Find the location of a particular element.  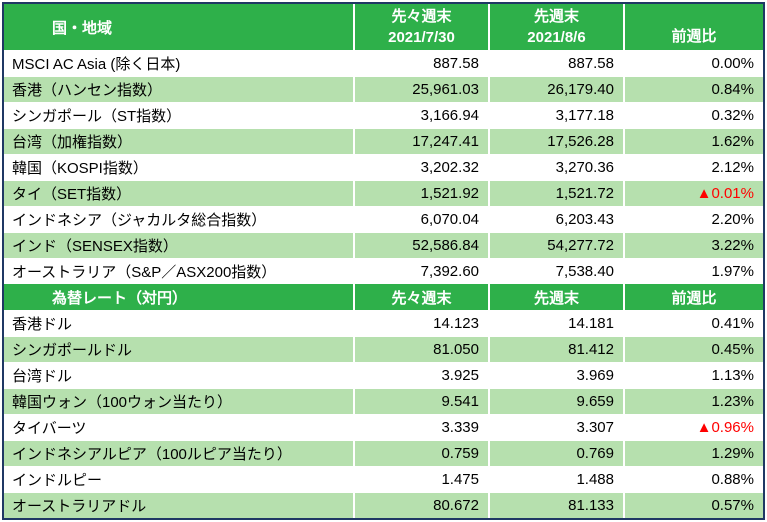

prev2-value: 3,202.32 is located at coordinates (420, 167).